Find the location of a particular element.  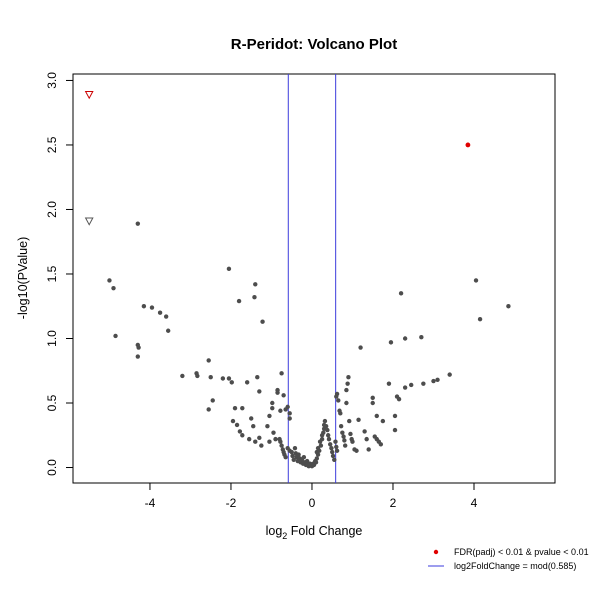

y-tick-label: 0.0 is located at coordinates (52, 467).